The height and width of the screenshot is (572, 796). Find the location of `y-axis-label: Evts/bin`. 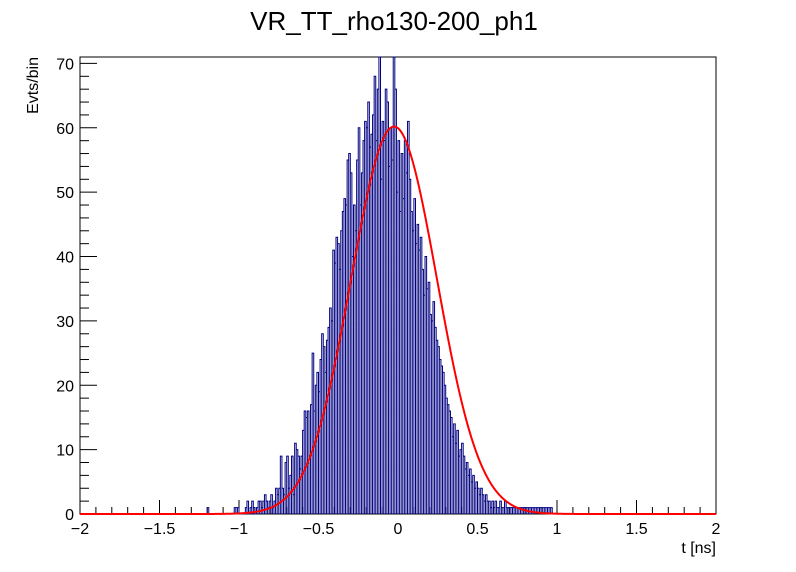

y-axis-label: Evts/bin is located at coordinates (33, 85).